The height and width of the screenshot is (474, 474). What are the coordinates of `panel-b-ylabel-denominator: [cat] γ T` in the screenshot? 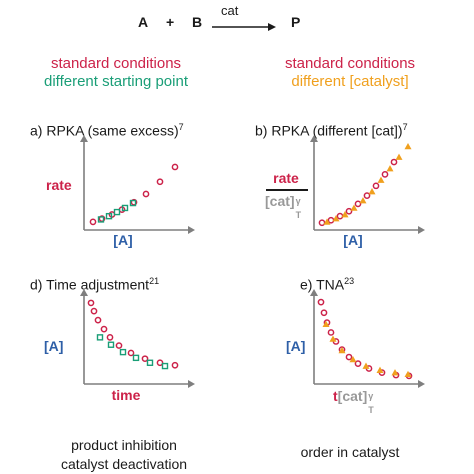 It's located at (283, 206).